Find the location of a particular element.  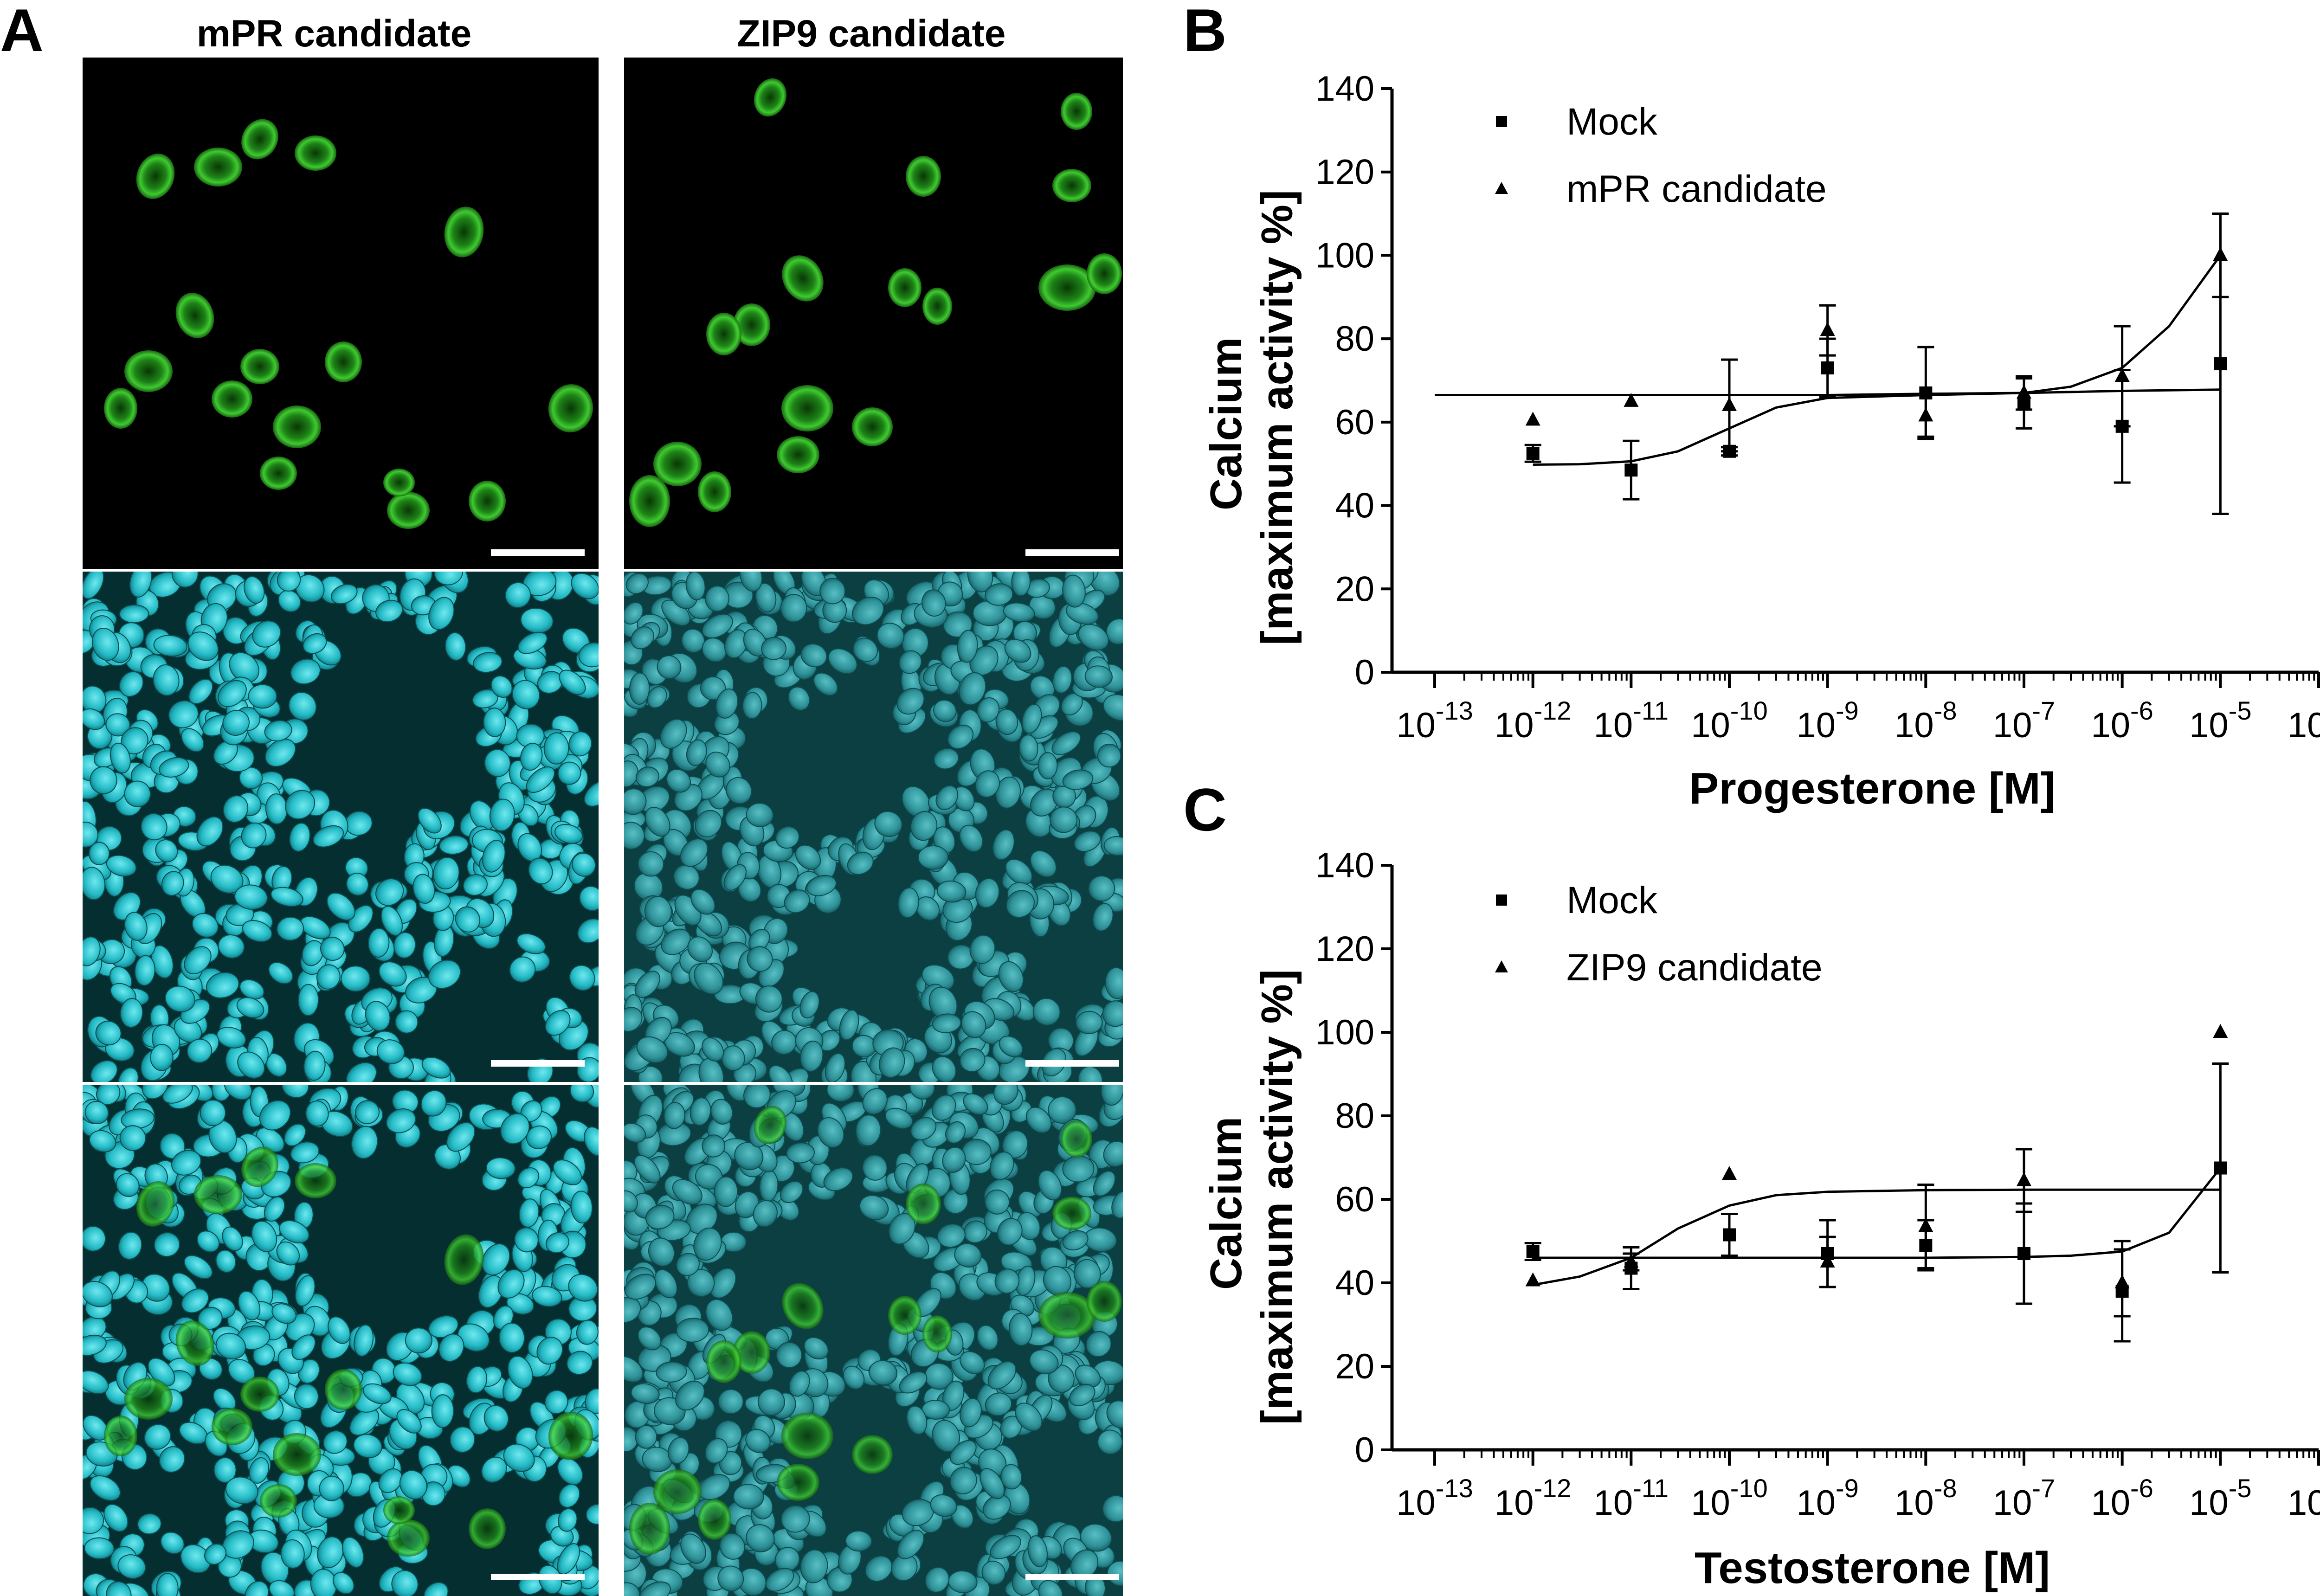

x-tick-label: 10-8 is located at coordinates (1926, 721).